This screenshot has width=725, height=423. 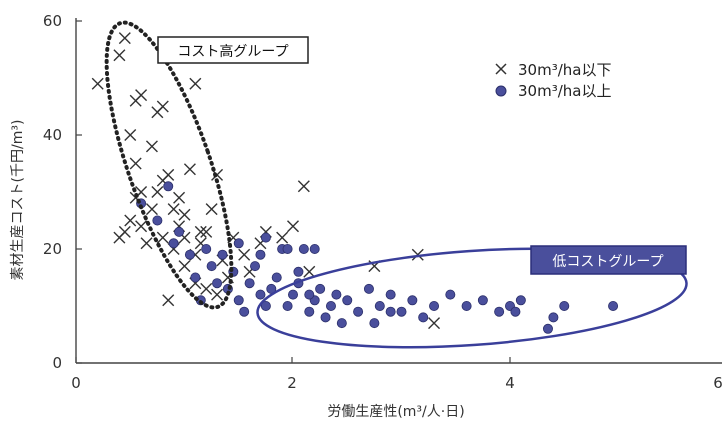 What do you see at coordinates (79, 192) in the screenshot?
I see `y-tick-marks` at bounding box center [79, 192].